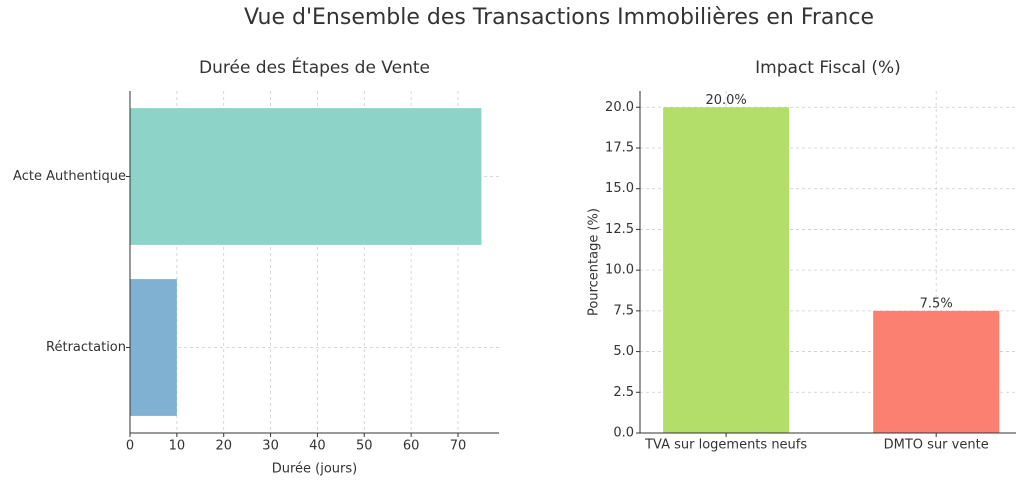  What do you see at coordinates (623, 433) in the screenshot?
I see `y-tick-label: 0.0` at bounding box center [623, 433].